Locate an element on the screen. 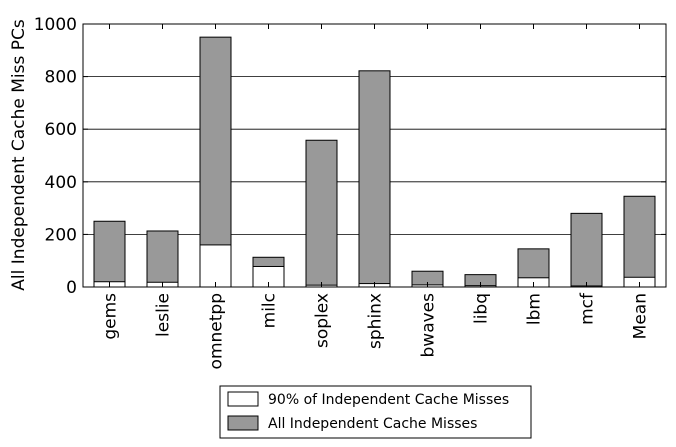 This screenshot has height=447, width=676. y-tick-label: 800 is located at coordinates (61, 78).